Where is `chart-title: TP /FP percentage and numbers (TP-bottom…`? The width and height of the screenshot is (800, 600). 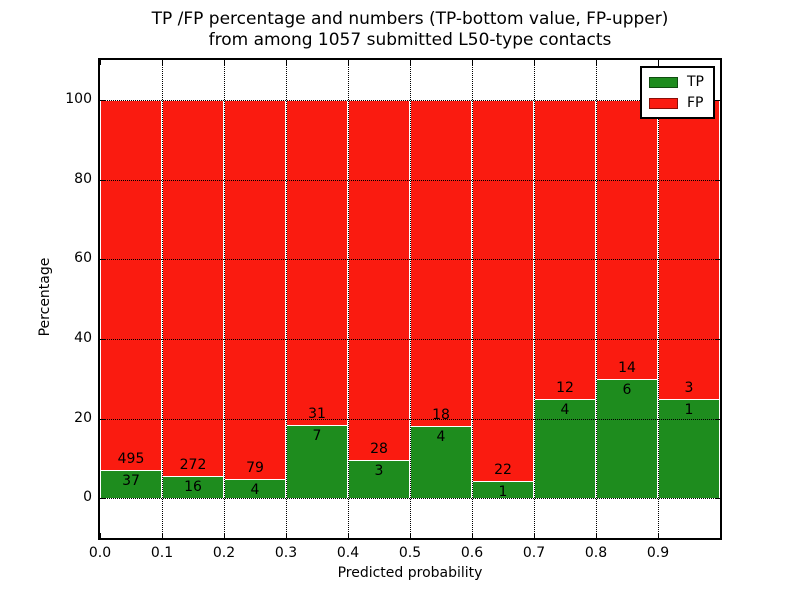
chart-title: TP /FP percentage and numbers (TP-bottom… is located at coordinates (405, 30).